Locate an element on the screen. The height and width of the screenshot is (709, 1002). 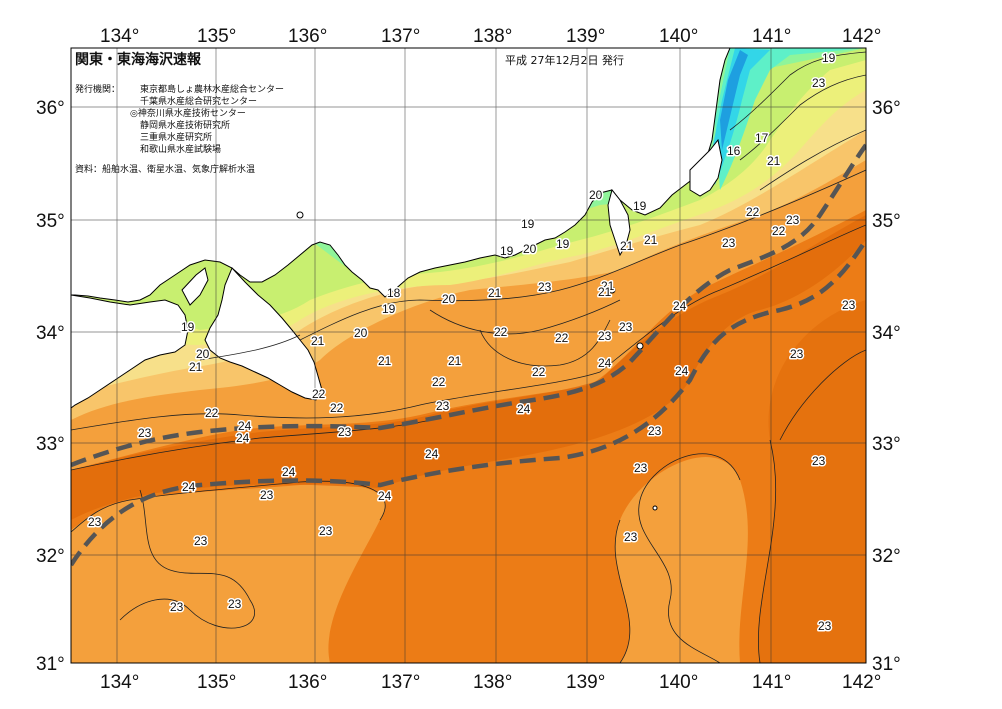
publisher-item: 東京都島しょ農林水産総合センター is located at coordinates (212, 89).